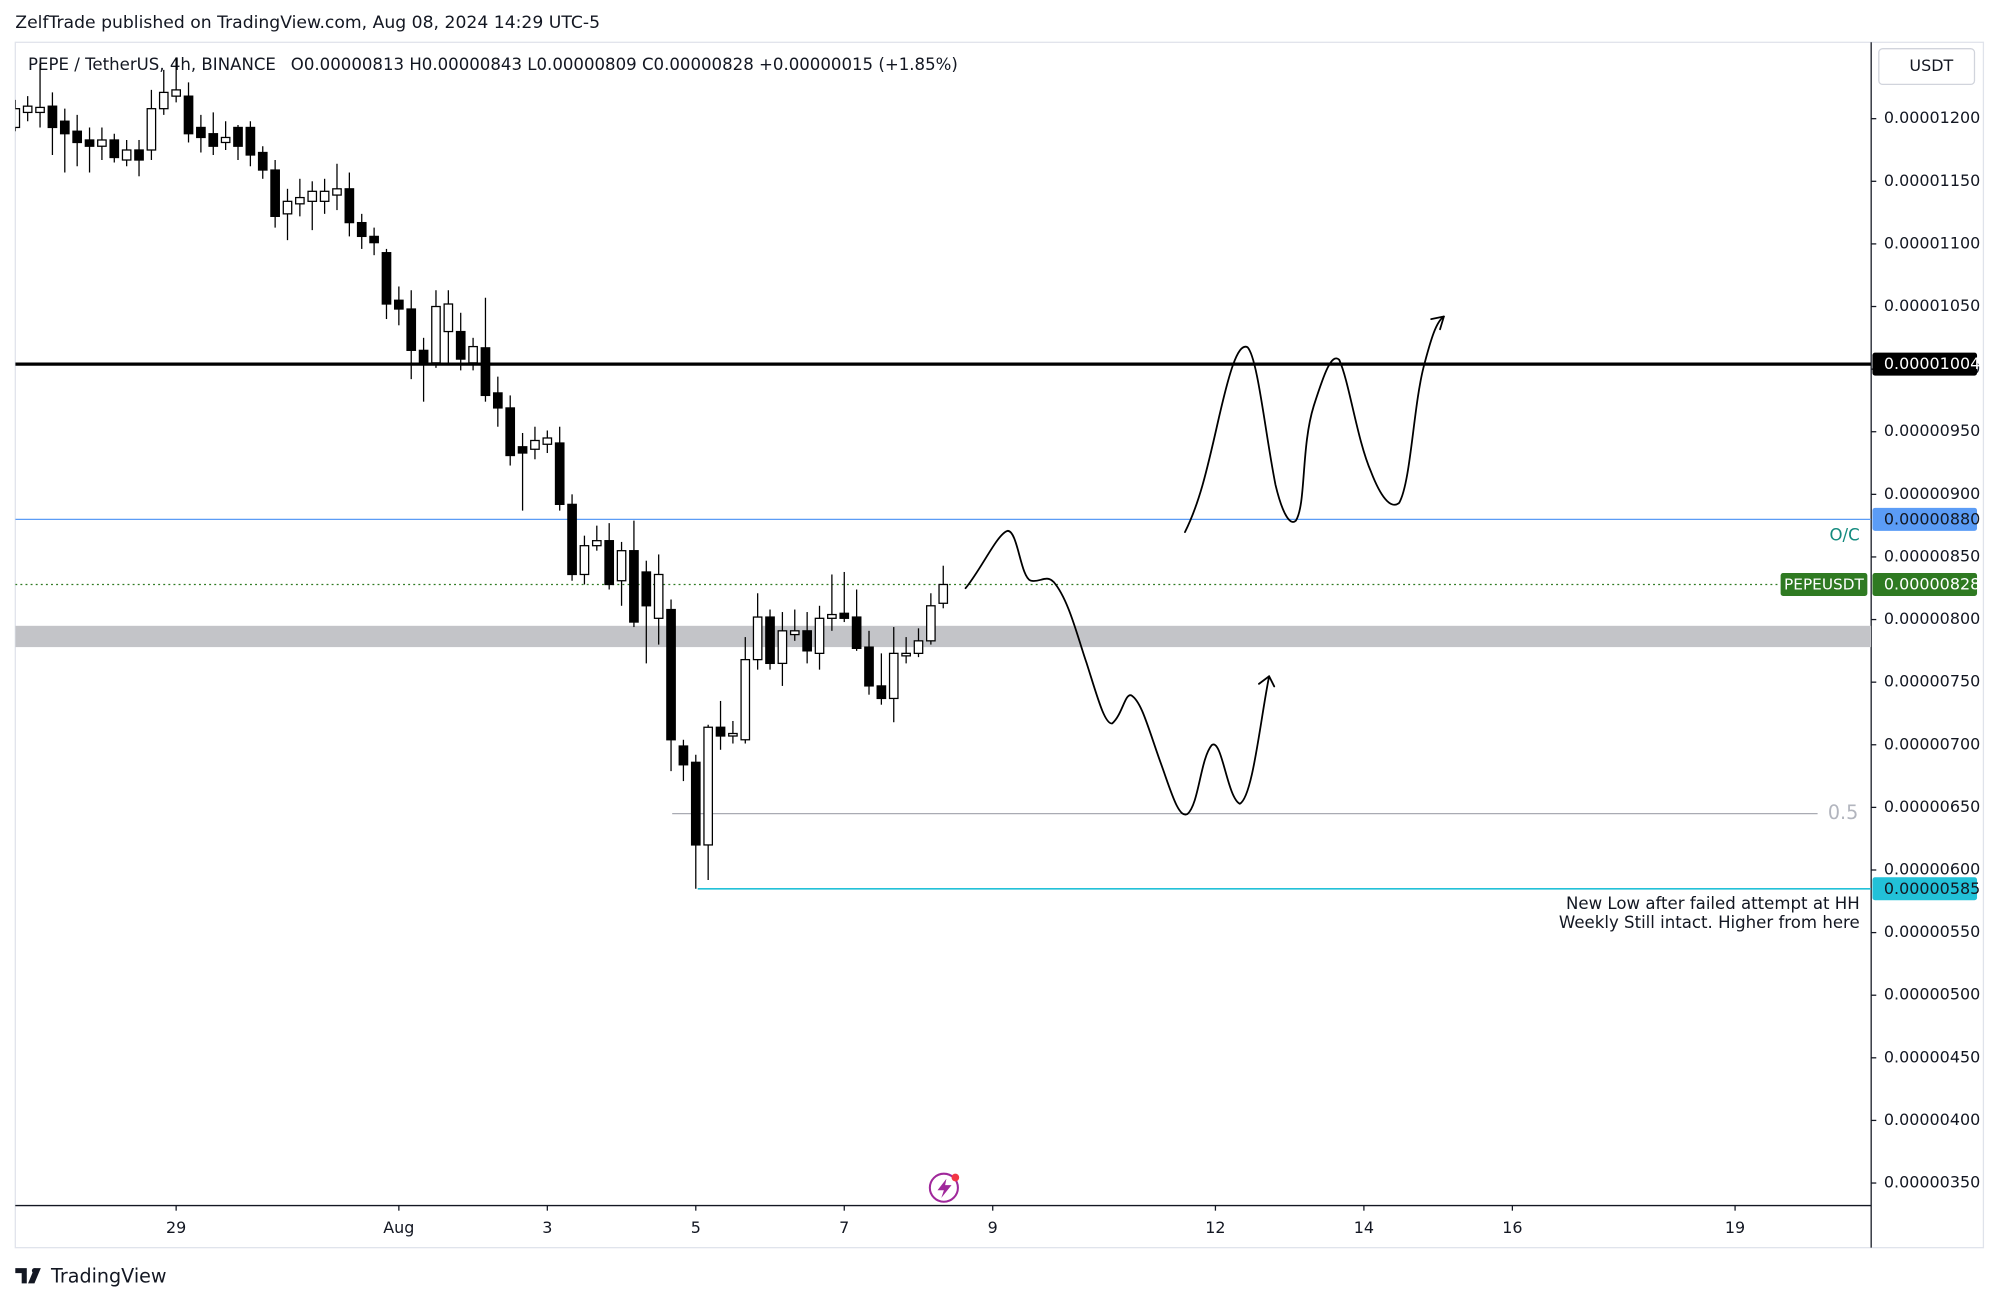 This screenshot has height=1304, width=2000. I want to click on price-label: 0.00000880, so click(1932, 519).